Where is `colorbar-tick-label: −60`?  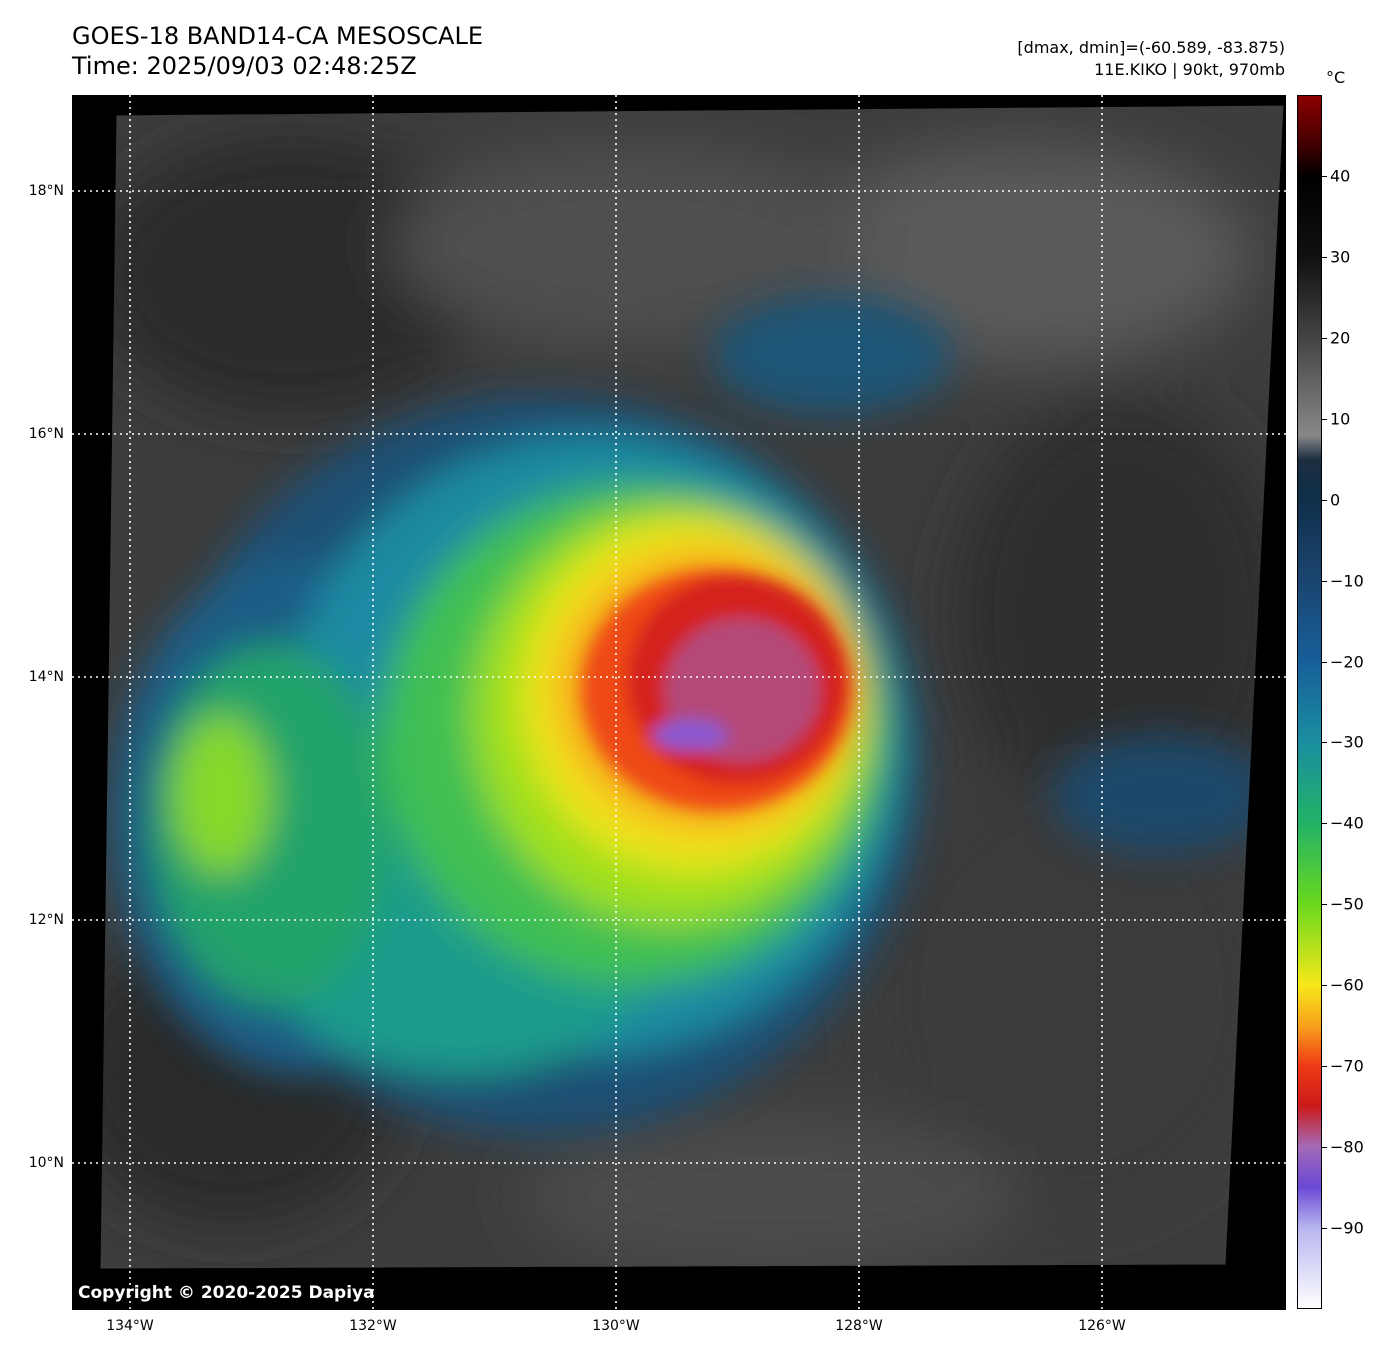 colorbar-tick-label: −60 is located at coordinates (1347, 985).